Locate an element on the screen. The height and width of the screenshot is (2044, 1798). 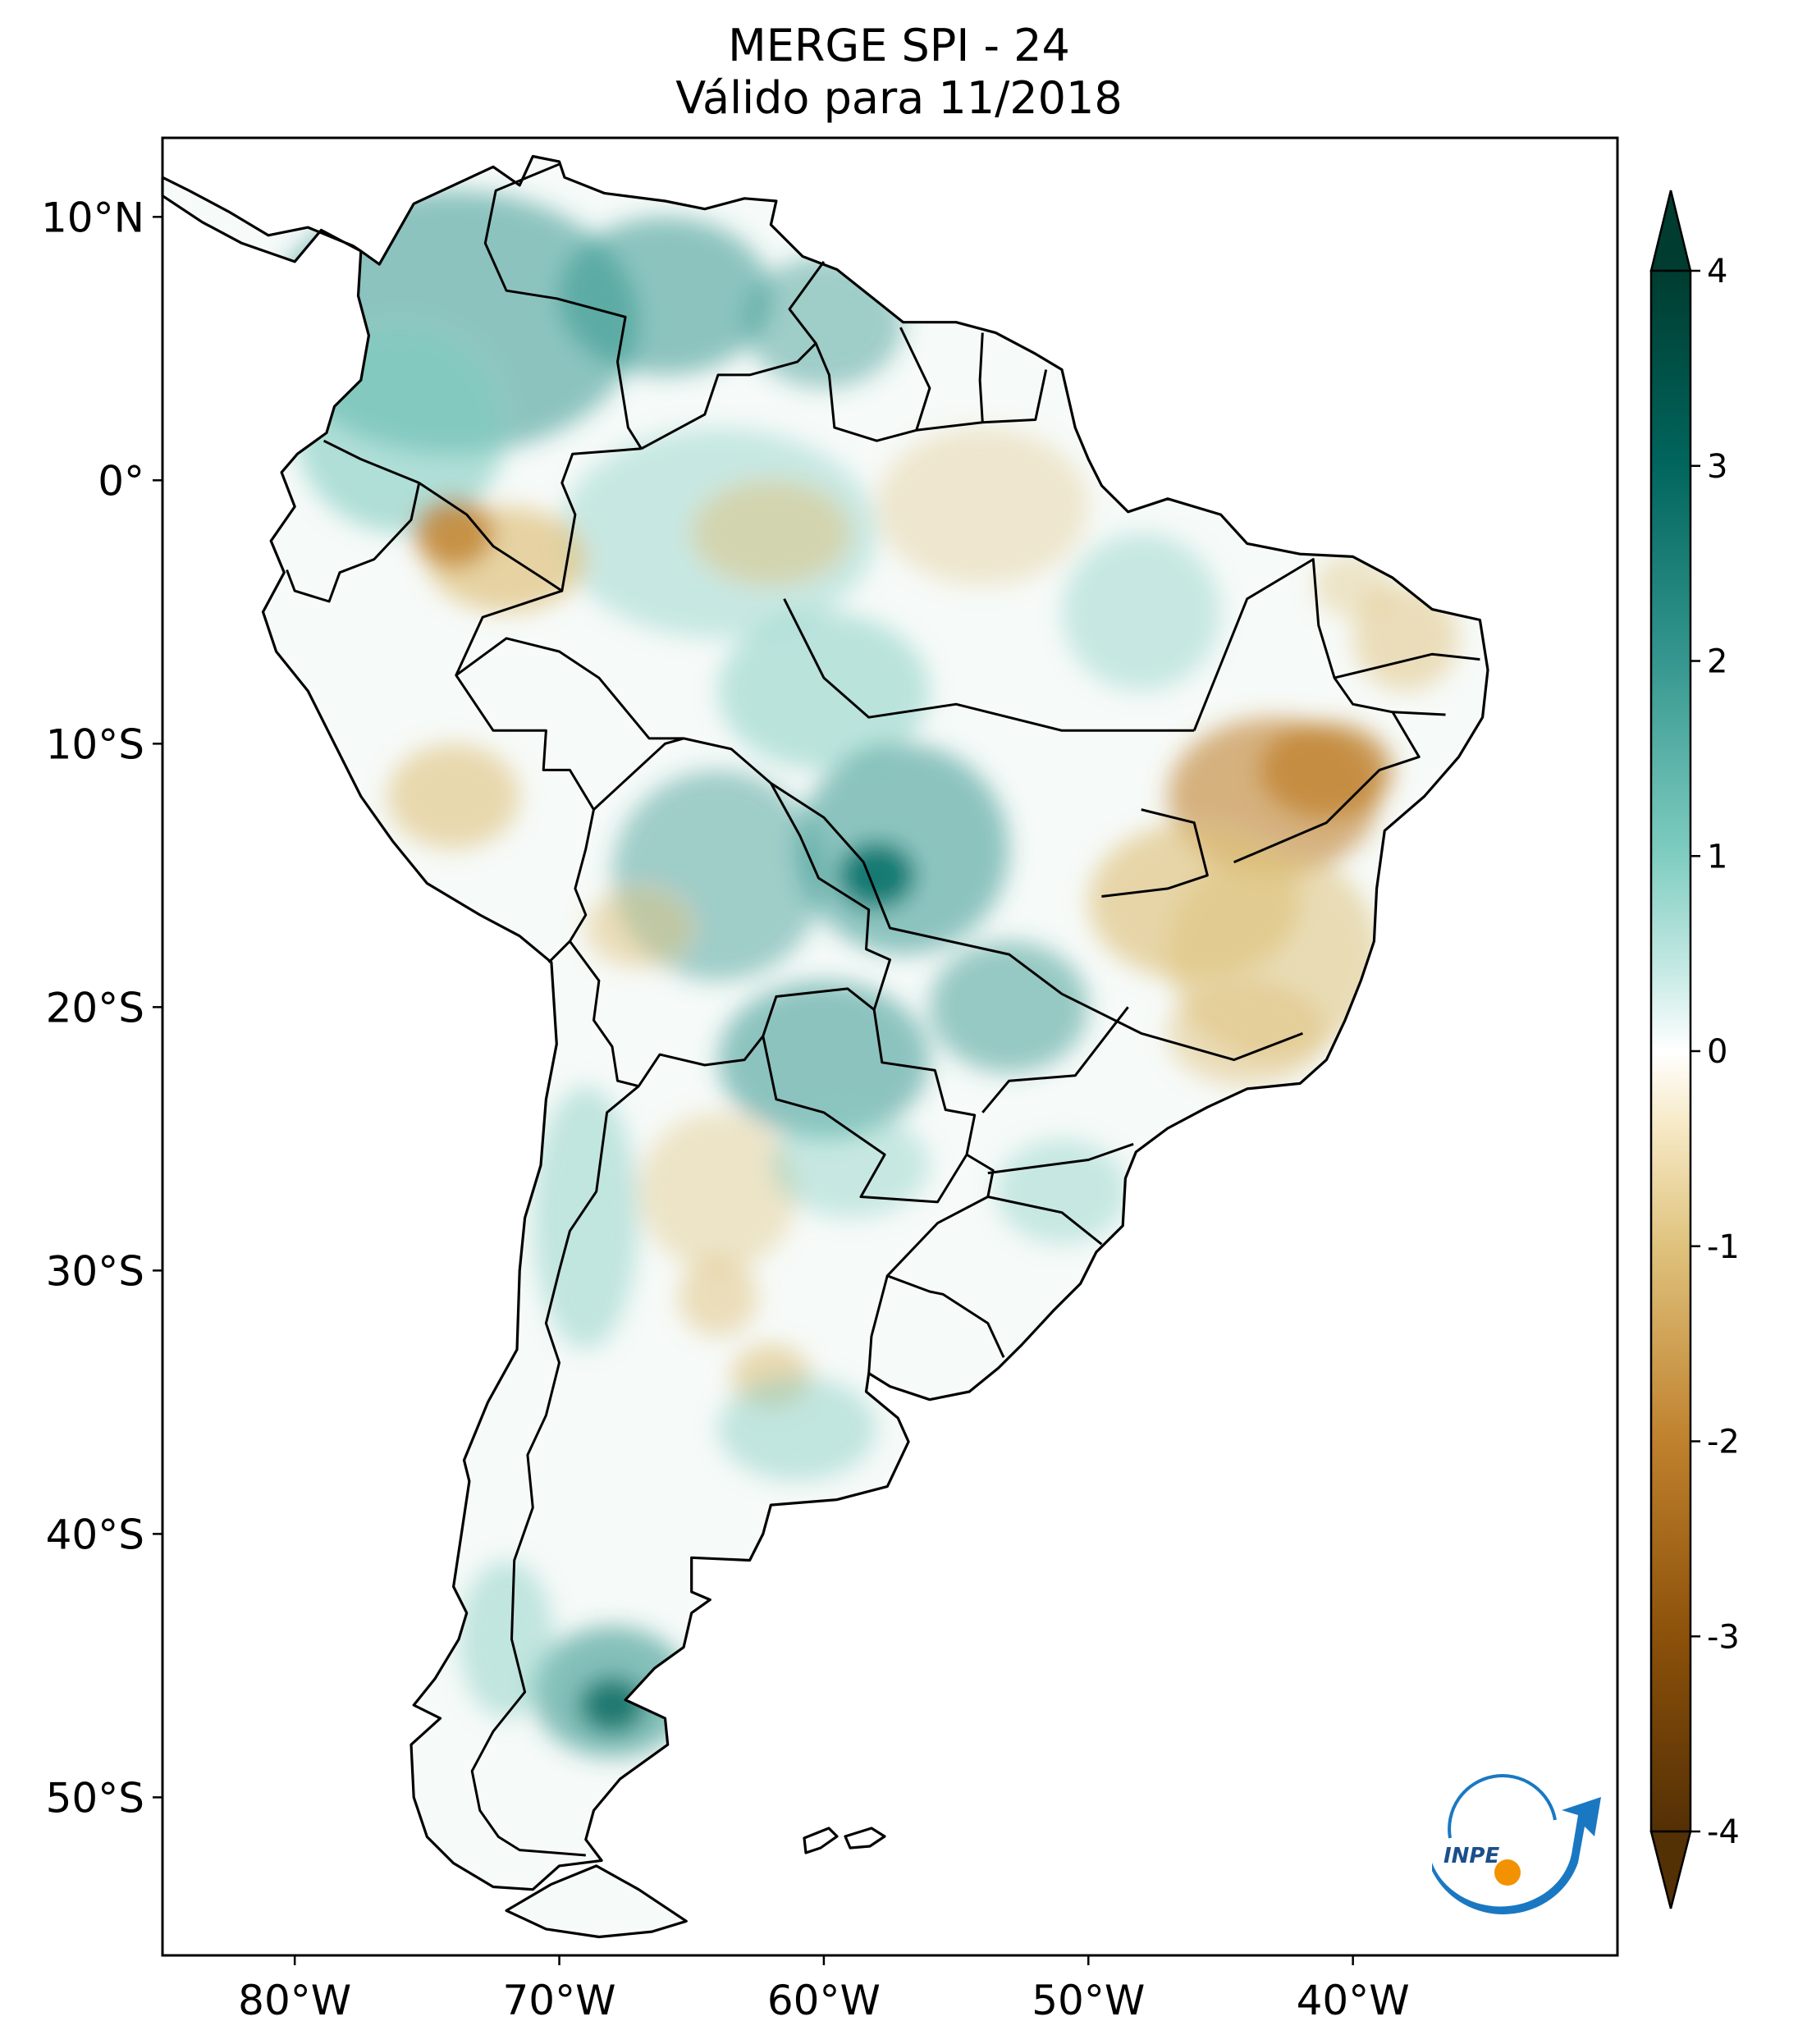
lon-tick-label: 70°W is located at coordinates (559, 2001).